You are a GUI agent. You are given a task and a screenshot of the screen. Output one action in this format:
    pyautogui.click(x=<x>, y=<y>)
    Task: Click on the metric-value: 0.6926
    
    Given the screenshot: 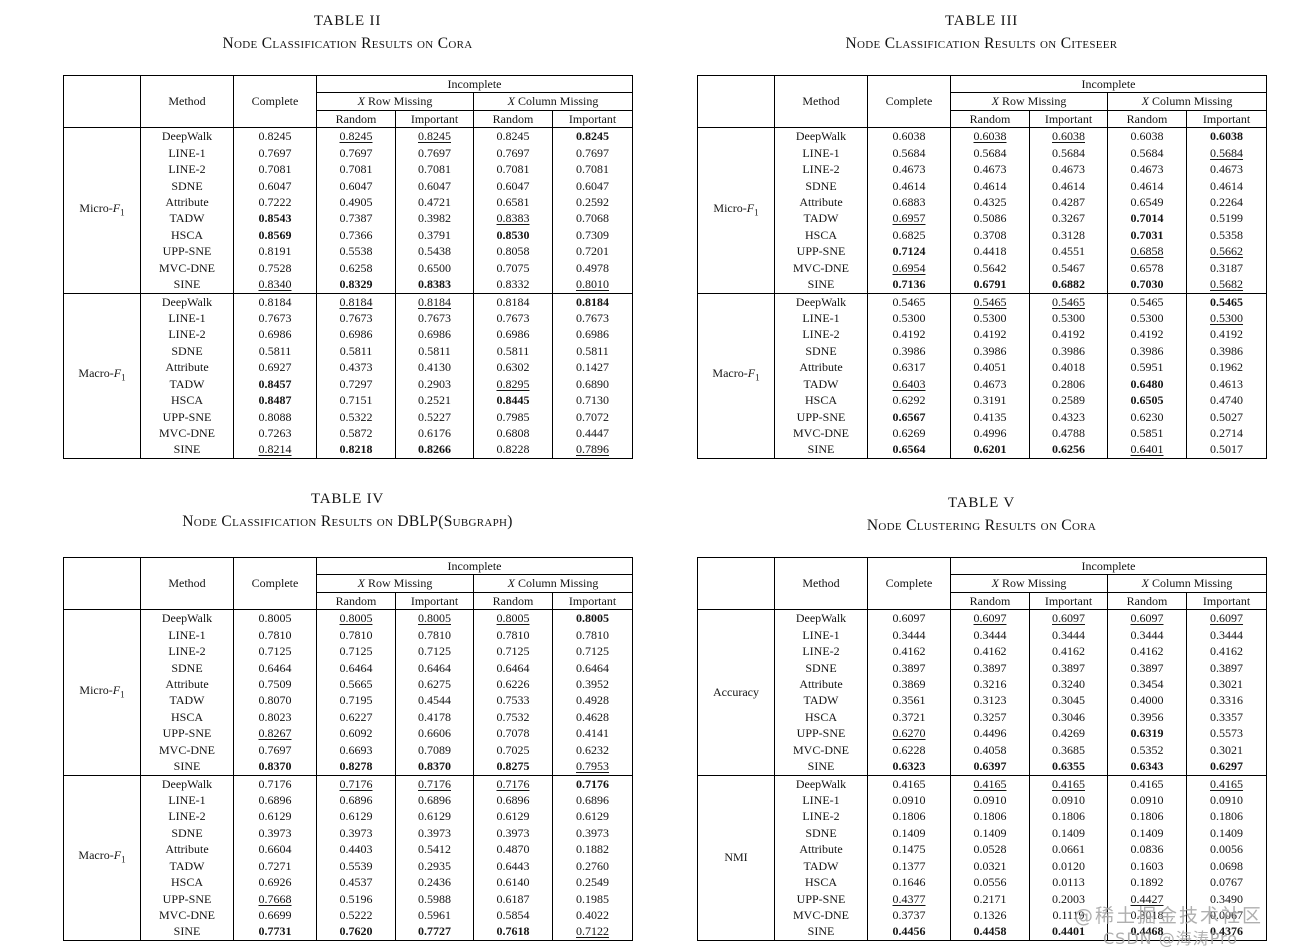 What is the action you would take?
    pyautogui.click(x=275, y=882)
    